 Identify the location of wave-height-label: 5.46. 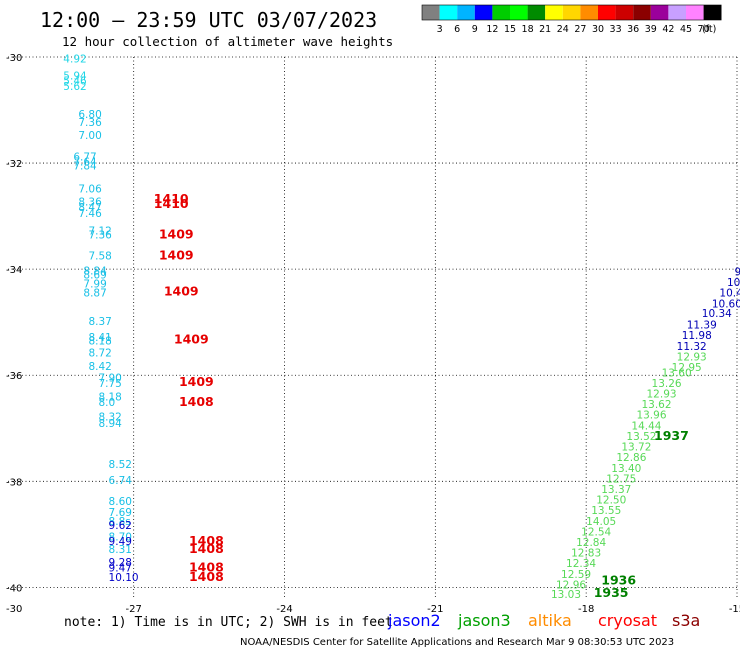
(75, 82).